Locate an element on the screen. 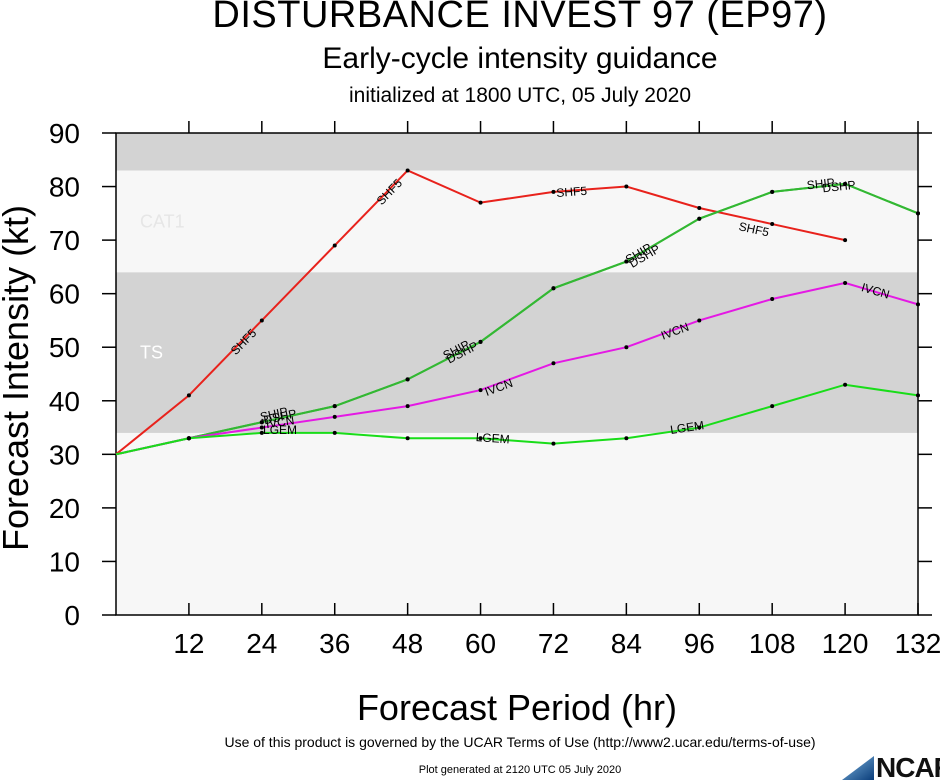 The height and width of the screenshot is (784, 940). x-tick-label: 108 is located at coordinates (772, 643).